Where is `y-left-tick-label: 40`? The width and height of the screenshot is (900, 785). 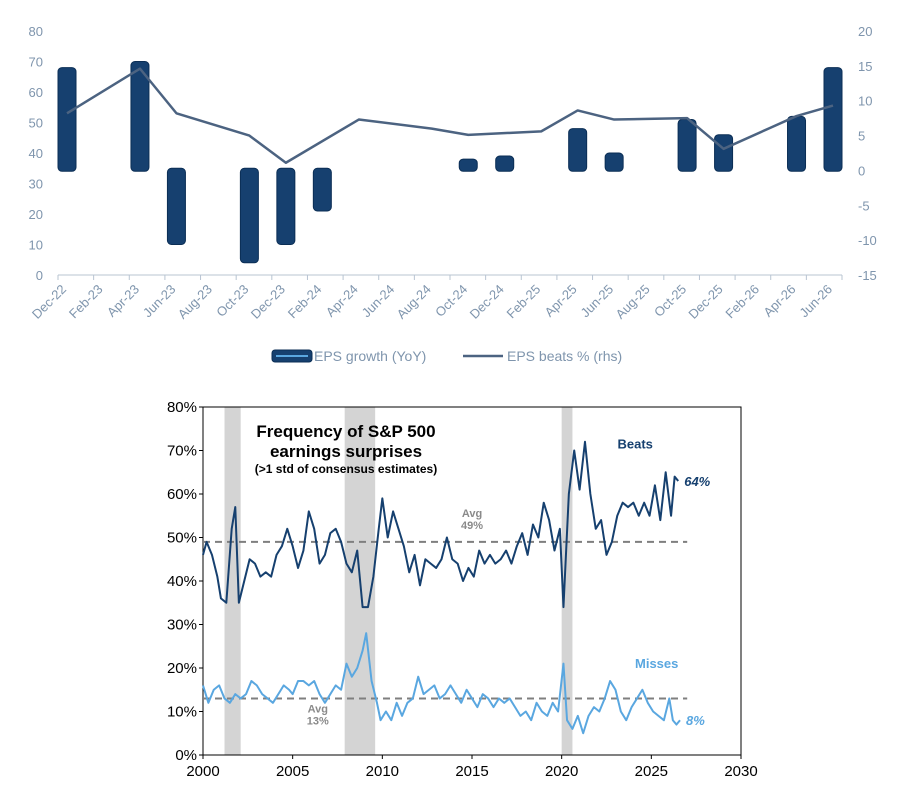 y-left-tick-label: 40 is located at coordinates (36, 153).